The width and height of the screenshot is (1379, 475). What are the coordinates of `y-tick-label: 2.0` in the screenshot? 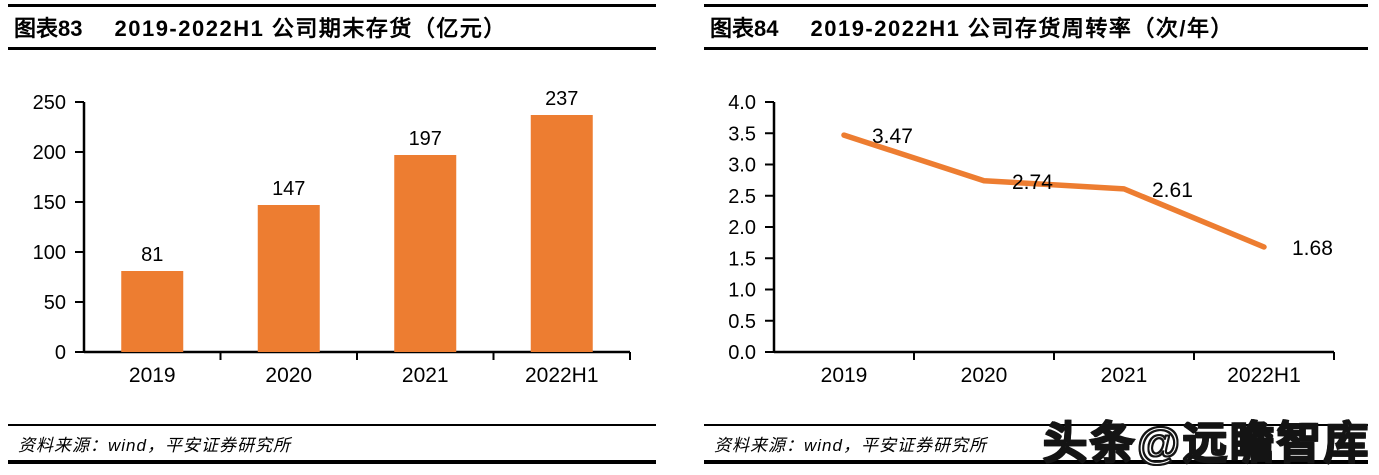 It's located at (742, 228).